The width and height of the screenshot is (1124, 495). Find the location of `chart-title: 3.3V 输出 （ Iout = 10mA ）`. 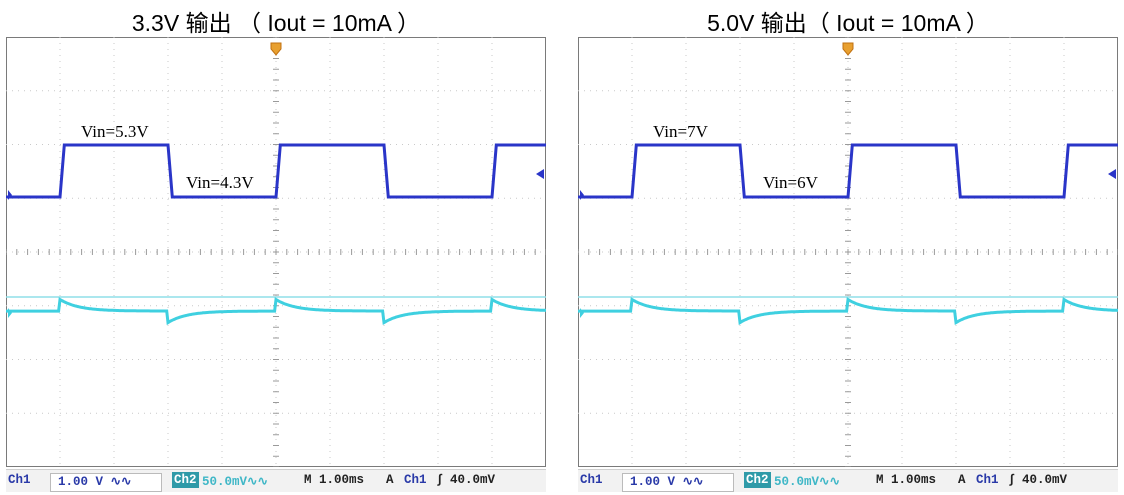

chart-title: 3.3V 输出 （ Iout = 10mA ） is located at coordinates (276, 23).